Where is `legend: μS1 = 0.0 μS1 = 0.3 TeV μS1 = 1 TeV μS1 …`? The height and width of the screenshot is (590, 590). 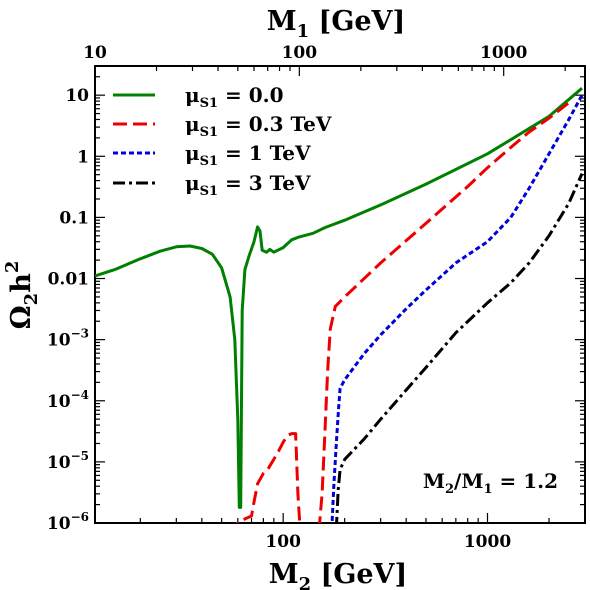
legend: μS1 = 0.0 μS1 = 0.3 TeV μS1 = 1 TeV μS1 … is located at coordinates (222, 141).